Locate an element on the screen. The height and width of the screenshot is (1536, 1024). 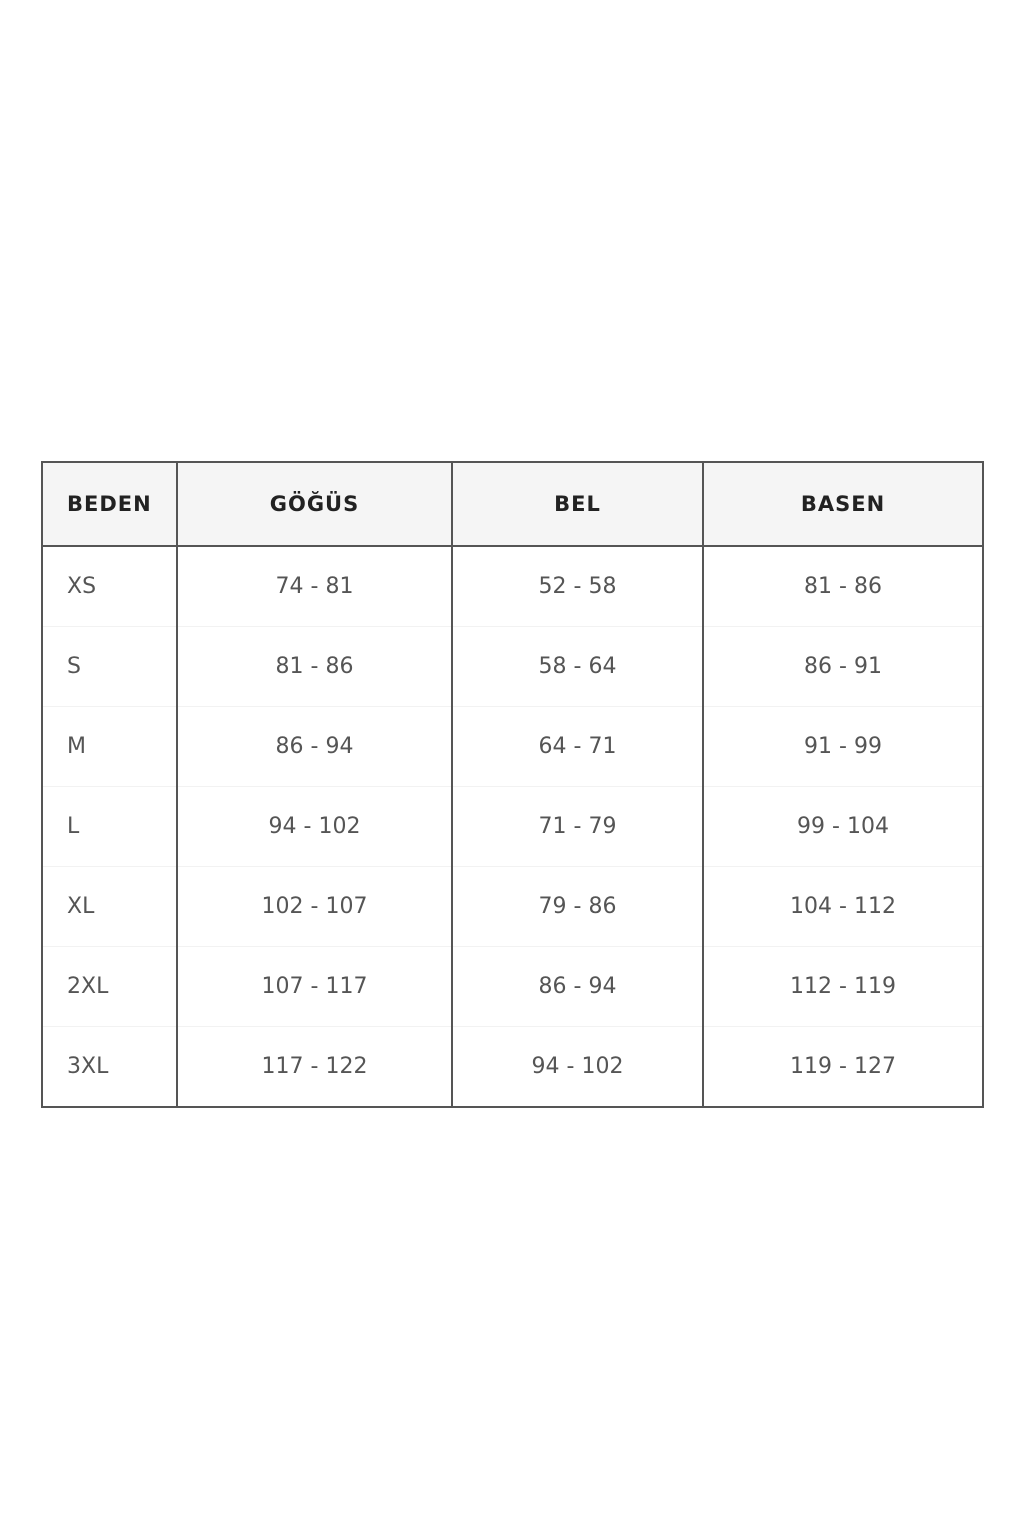
chest-cell: 86 - 94 is located at coordinates (314, 746).